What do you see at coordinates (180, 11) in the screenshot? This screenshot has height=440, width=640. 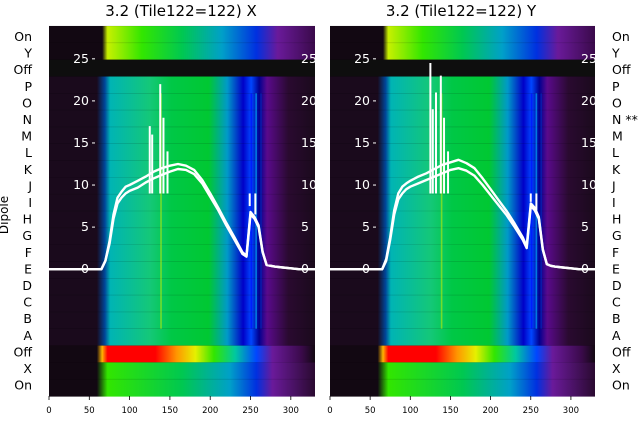 I see `panel-left-title: 3.2 (Tile122=122) X` at bounding box center [180, 11].